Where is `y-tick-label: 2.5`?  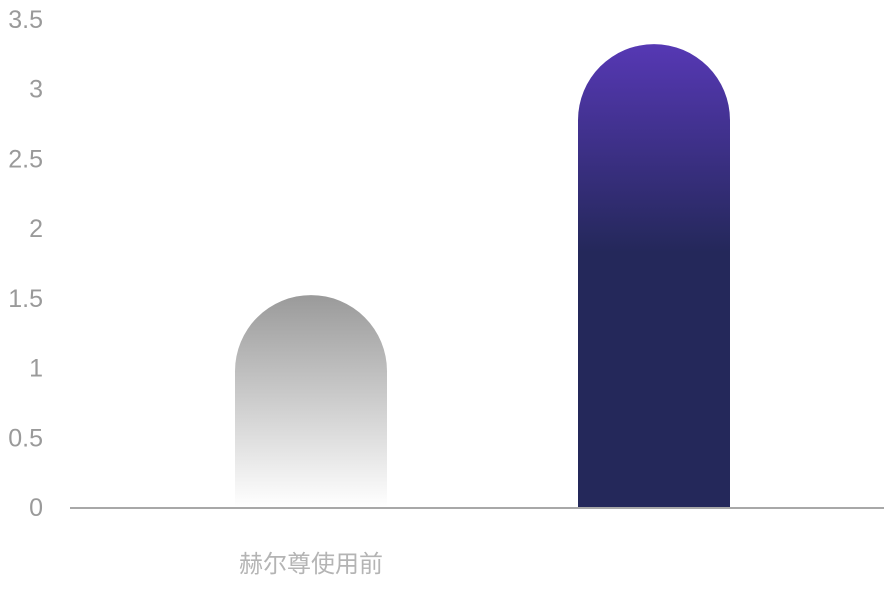 y-tick-label: 2.5 is located at coordinates (25, 159).